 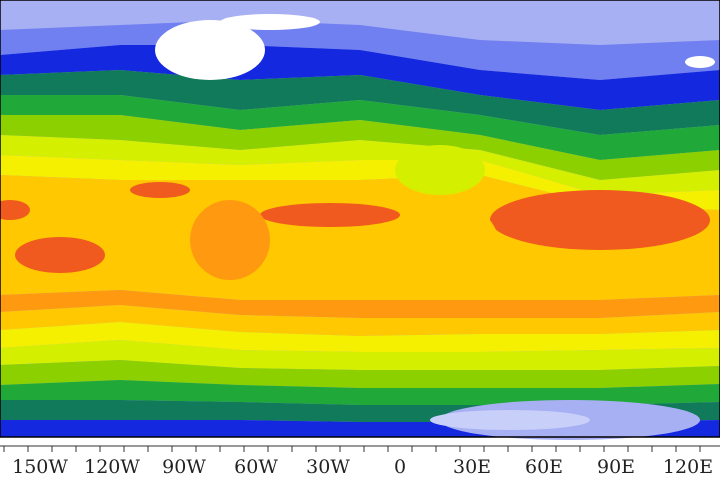 What do you see at coordinates (256, 467) in the screenshot?
I see `x-tick-label: 60W` at bounding box center [256, 467].